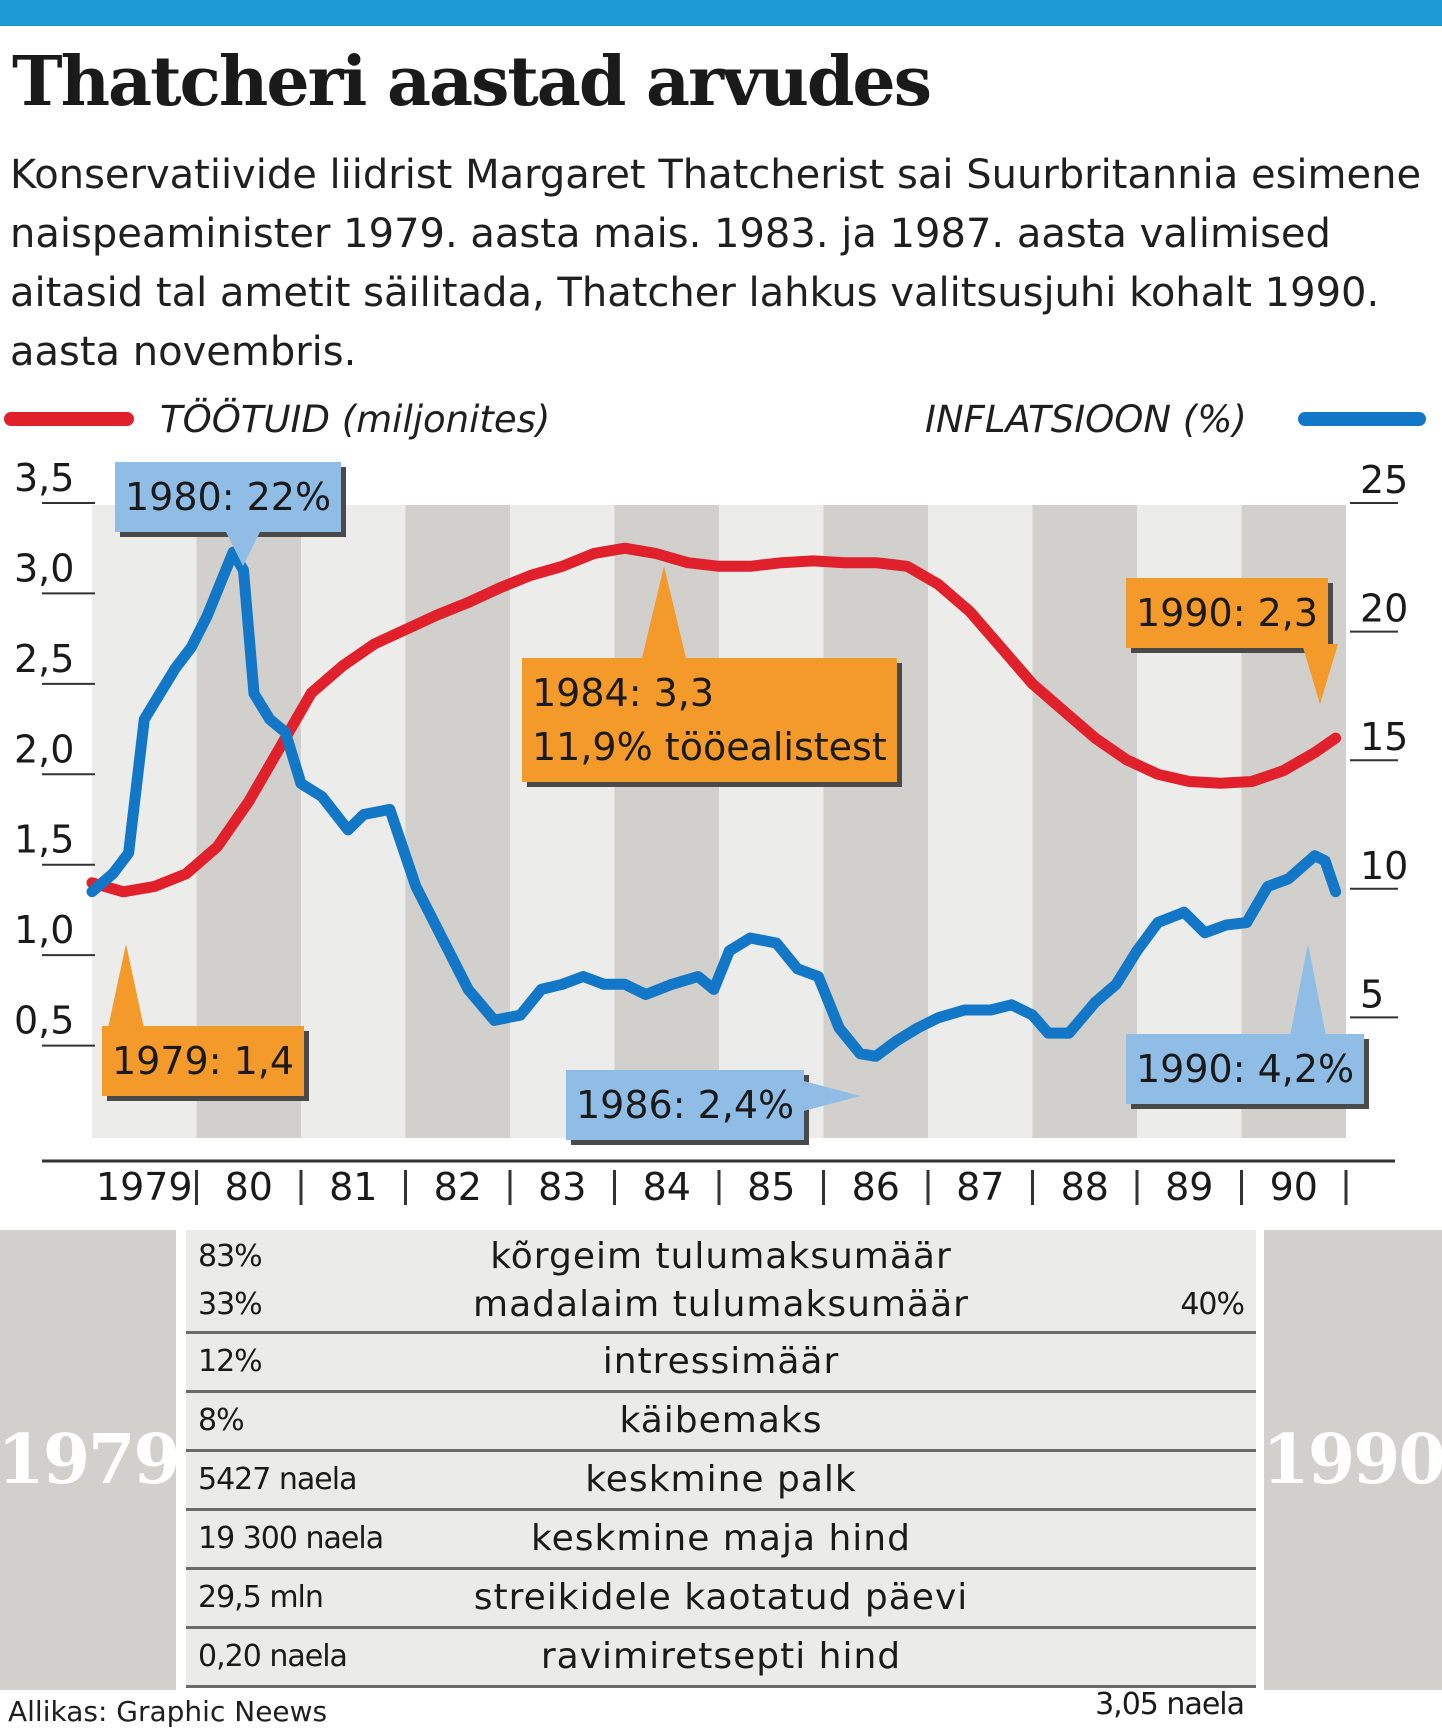  I want to click on row-label: ravimiretsepti hind, so click(721, 1656).